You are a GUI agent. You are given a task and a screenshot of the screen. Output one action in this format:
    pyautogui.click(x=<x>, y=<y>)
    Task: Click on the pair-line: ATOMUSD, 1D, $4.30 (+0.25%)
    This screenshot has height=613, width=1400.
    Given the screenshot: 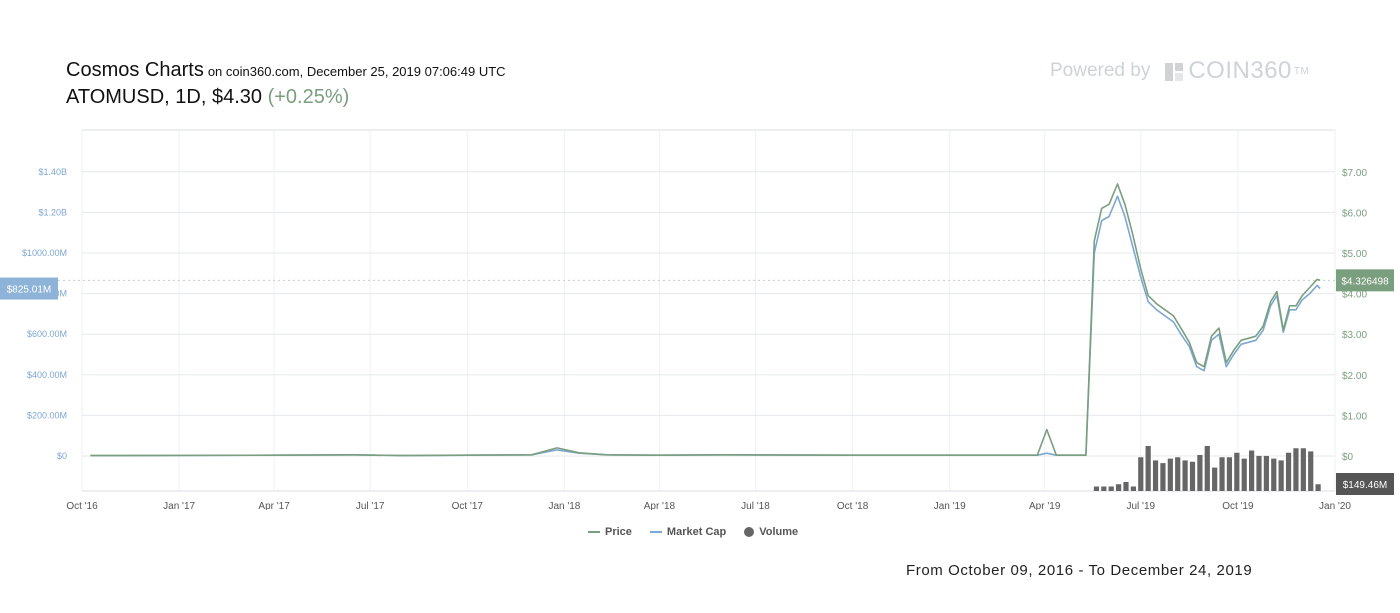 What is the action you would take?
    pyautogui.click(x=286, y=97)
    